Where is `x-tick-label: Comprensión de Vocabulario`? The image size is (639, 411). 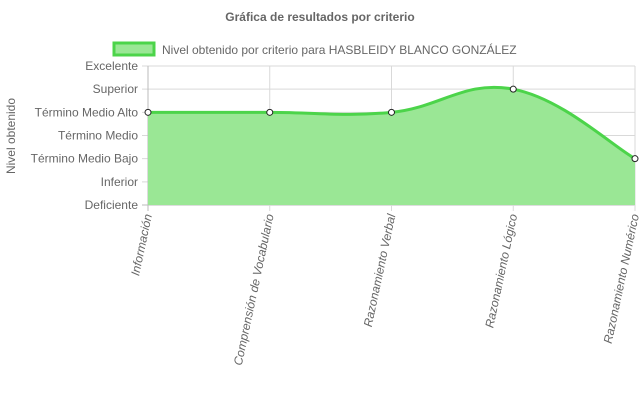 x-tick-label: Comprensión de Vocabulario is located at coordinates (254, 289).